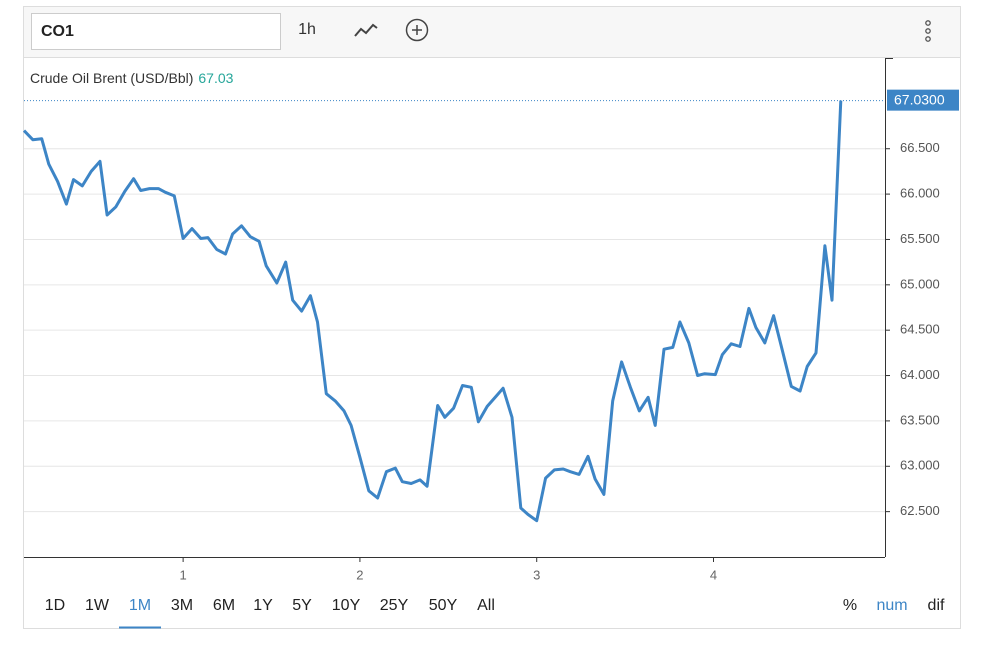 This screenshot has height=664, width=982. What do you see at coordinates (920, 238) in the screenshot?
I see `y-tick-label: 65.500` at bounding box center [920, 238].